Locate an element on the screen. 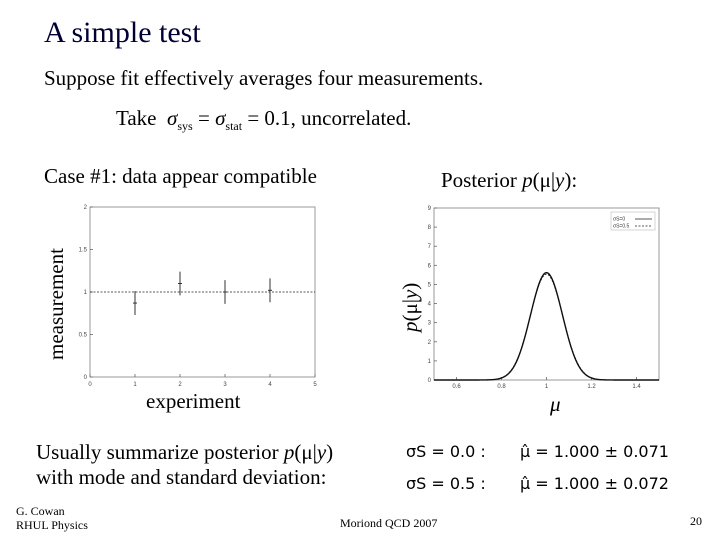 This screenshot has width=720, height=540. footer-author: G. Cowan RHUL Physics is located at coordinates (52, 518).